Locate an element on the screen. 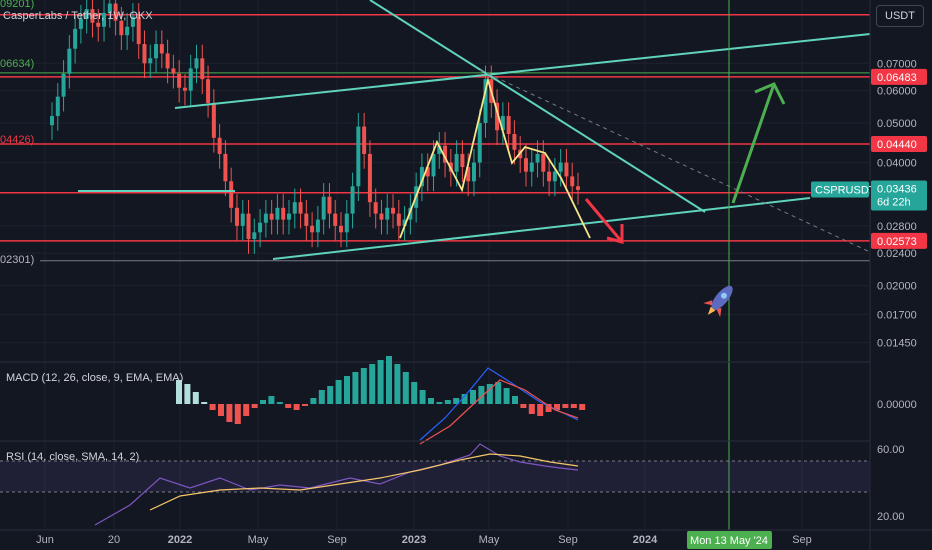 The image size is (932, 550). descending-trendline is located at coordinates (537, 106).